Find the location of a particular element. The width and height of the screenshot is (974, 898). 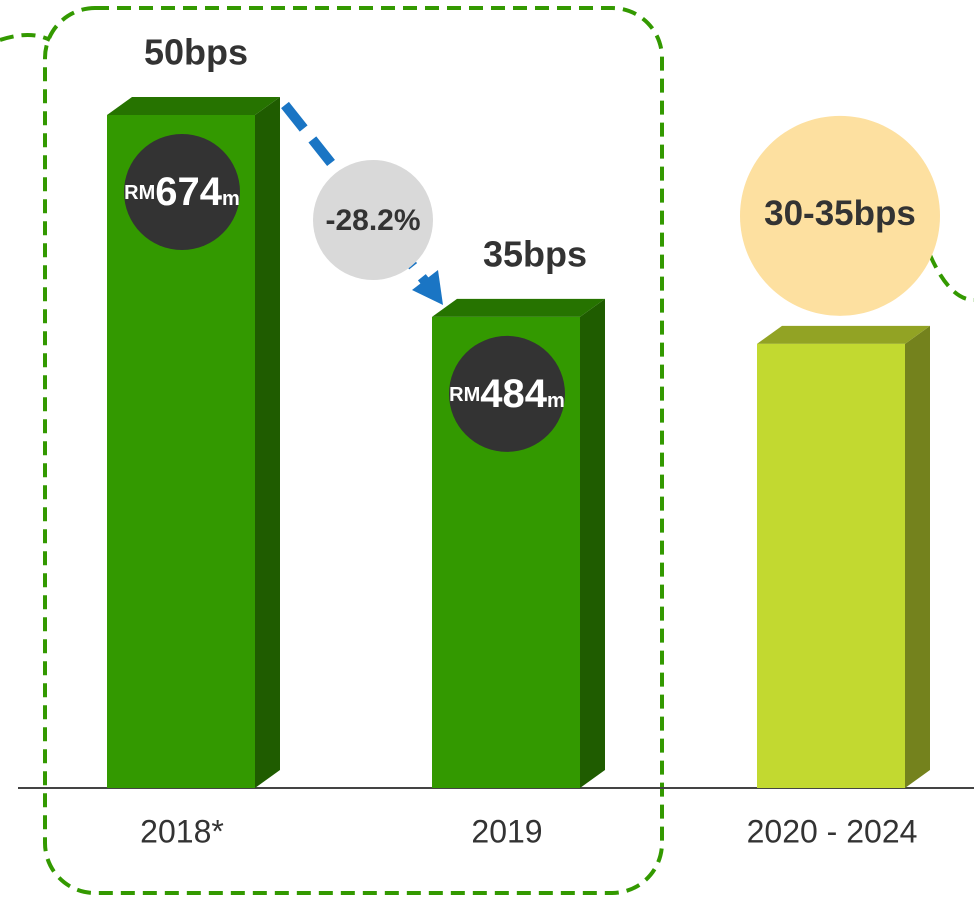

value-label: 30-35bps is located at coordinates (840, 213).